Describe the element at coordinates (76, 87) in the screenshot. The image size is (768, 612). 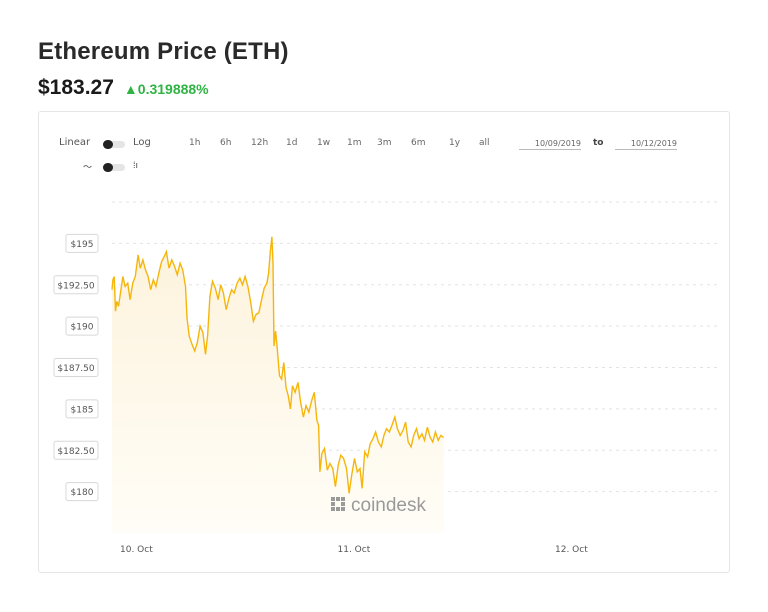
I see `current-price: $183.27` at that location.